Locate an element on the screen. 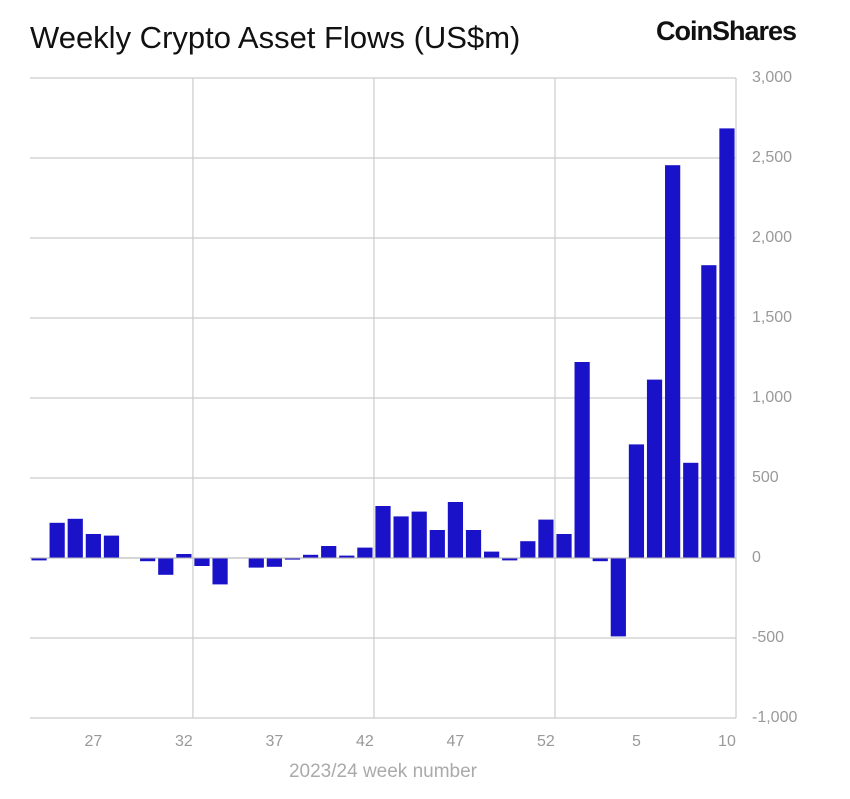  x-tick-label: 52 is located at coordinates (546, 741).